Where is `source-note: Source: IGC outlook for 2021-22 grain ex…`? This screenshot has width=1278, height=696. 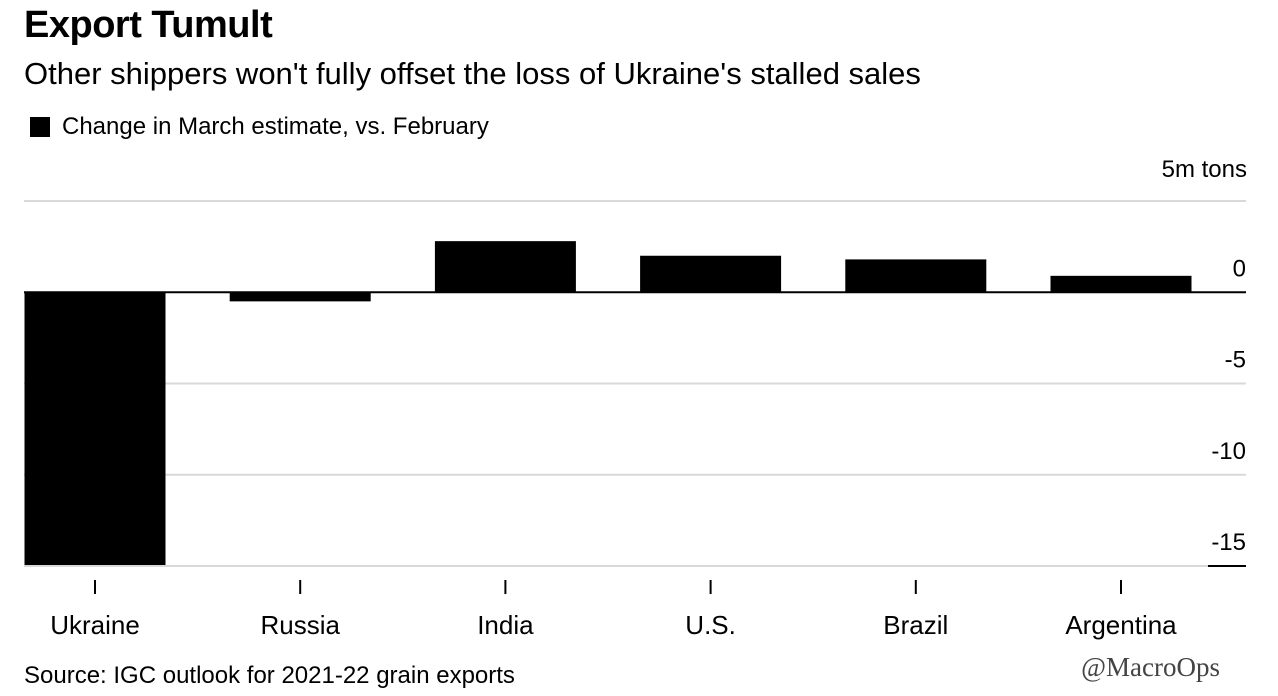
source-note: Source: IGC outlook for 2021-22 grain ex… is located at coordinates (269, 675).